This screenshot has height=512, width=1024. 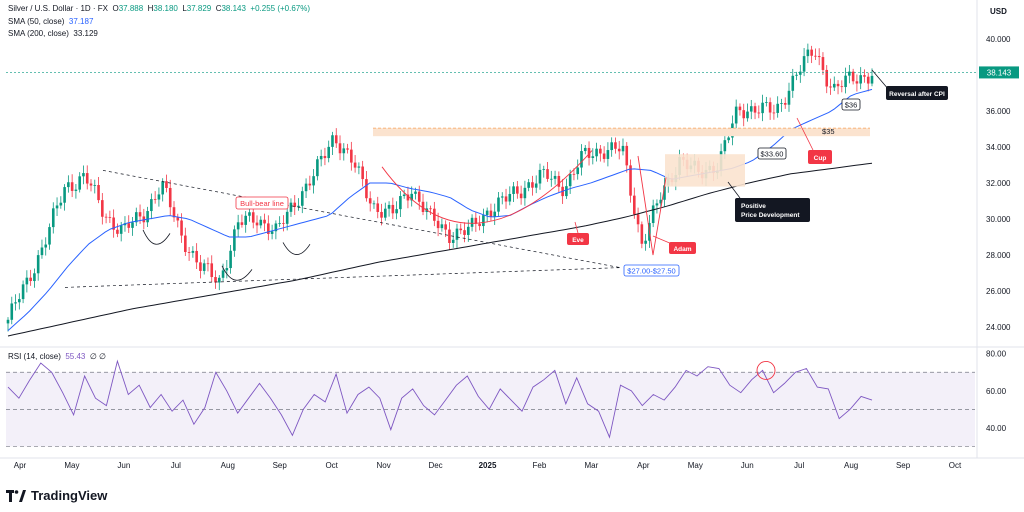 What do you see at coordinates (753, 206) in the screenshot?
I see `positive-label-line1: Positive` at bounding box center [753, 206].